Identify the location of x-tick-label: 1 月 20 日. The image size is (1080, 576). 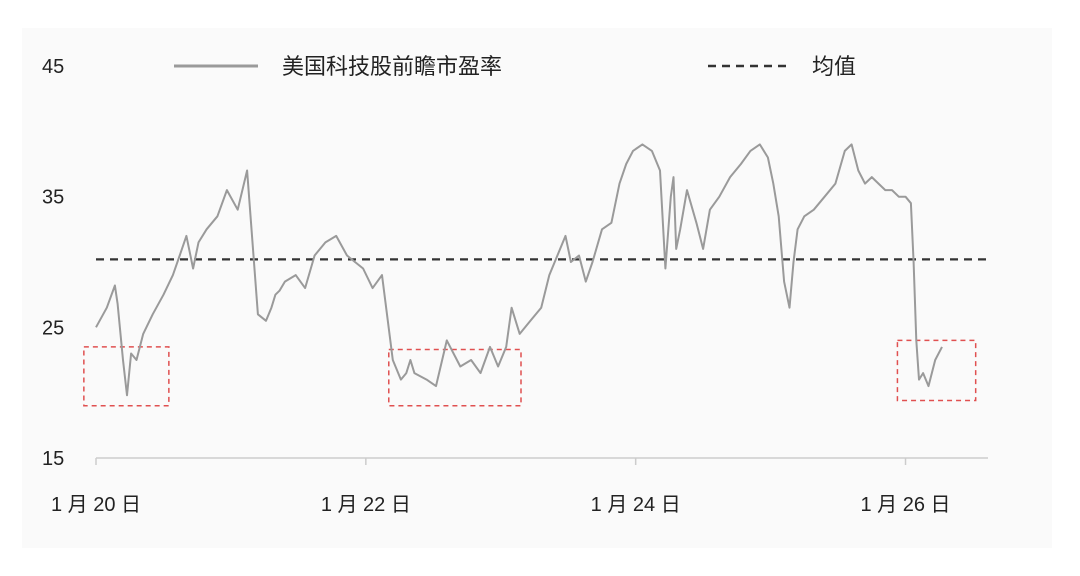
(96, 505).